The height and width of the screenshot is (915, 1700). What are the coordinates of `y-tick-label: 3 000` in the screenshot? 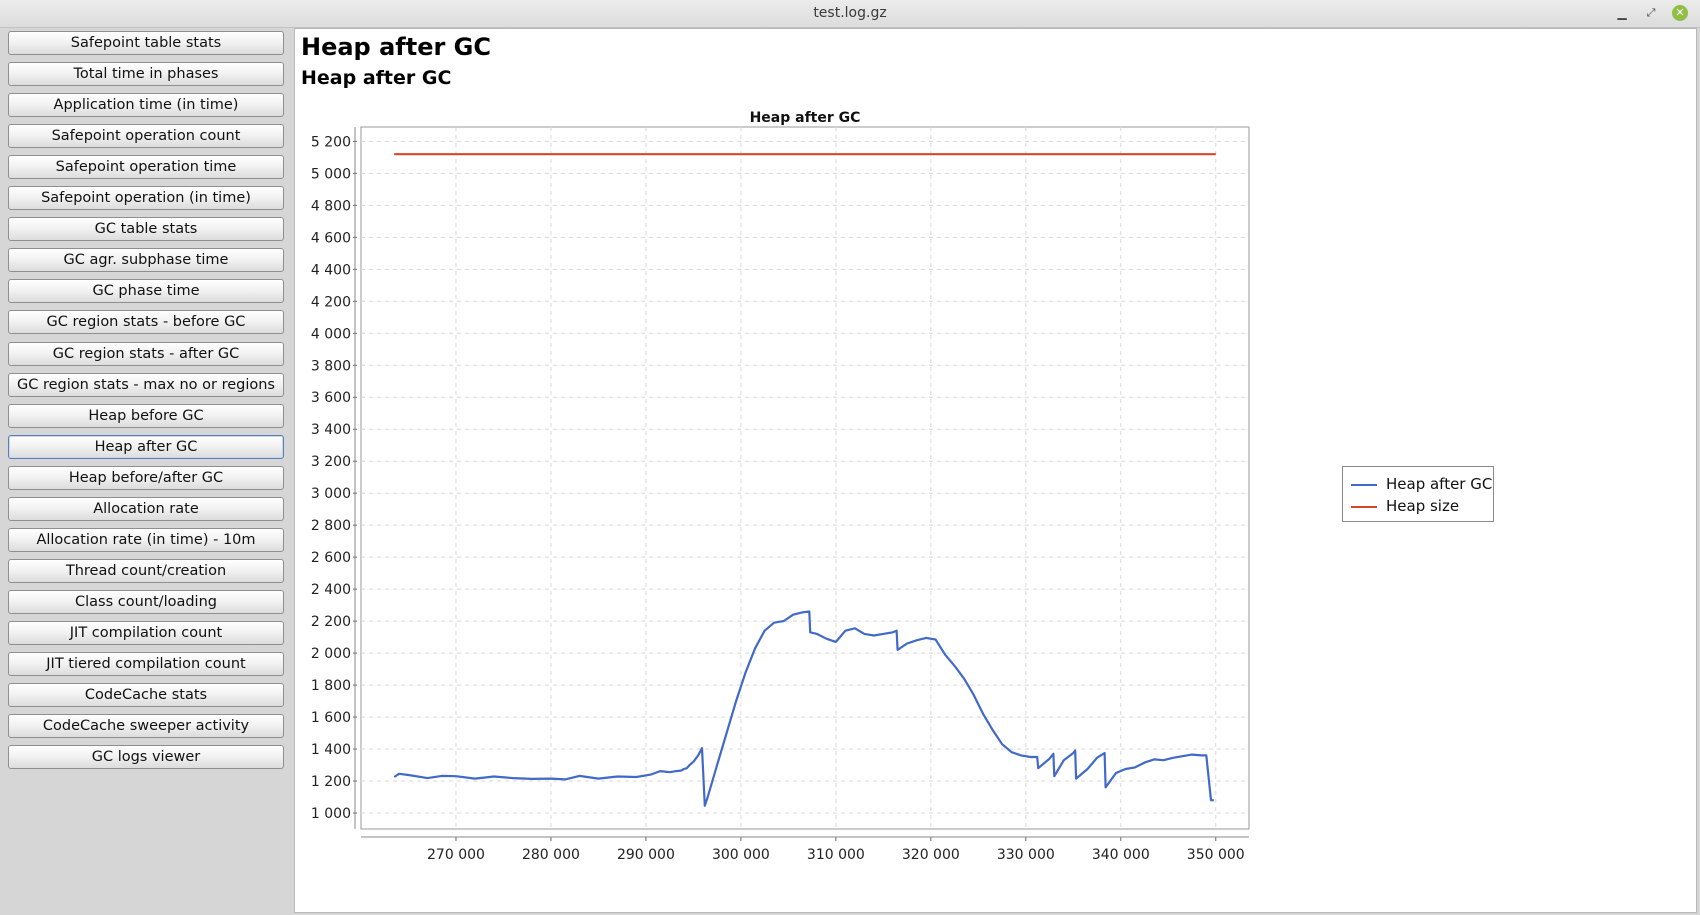 It's located at (331, 494).